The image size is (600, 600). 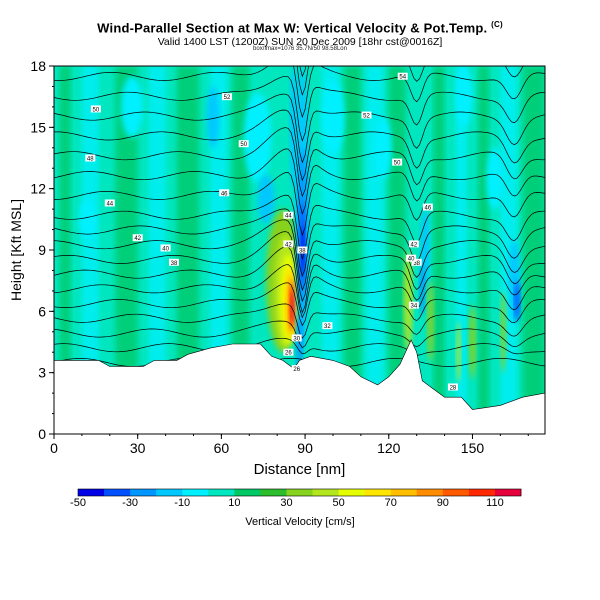 I want to click on theta-label: 40, so click(x=411, y=258).